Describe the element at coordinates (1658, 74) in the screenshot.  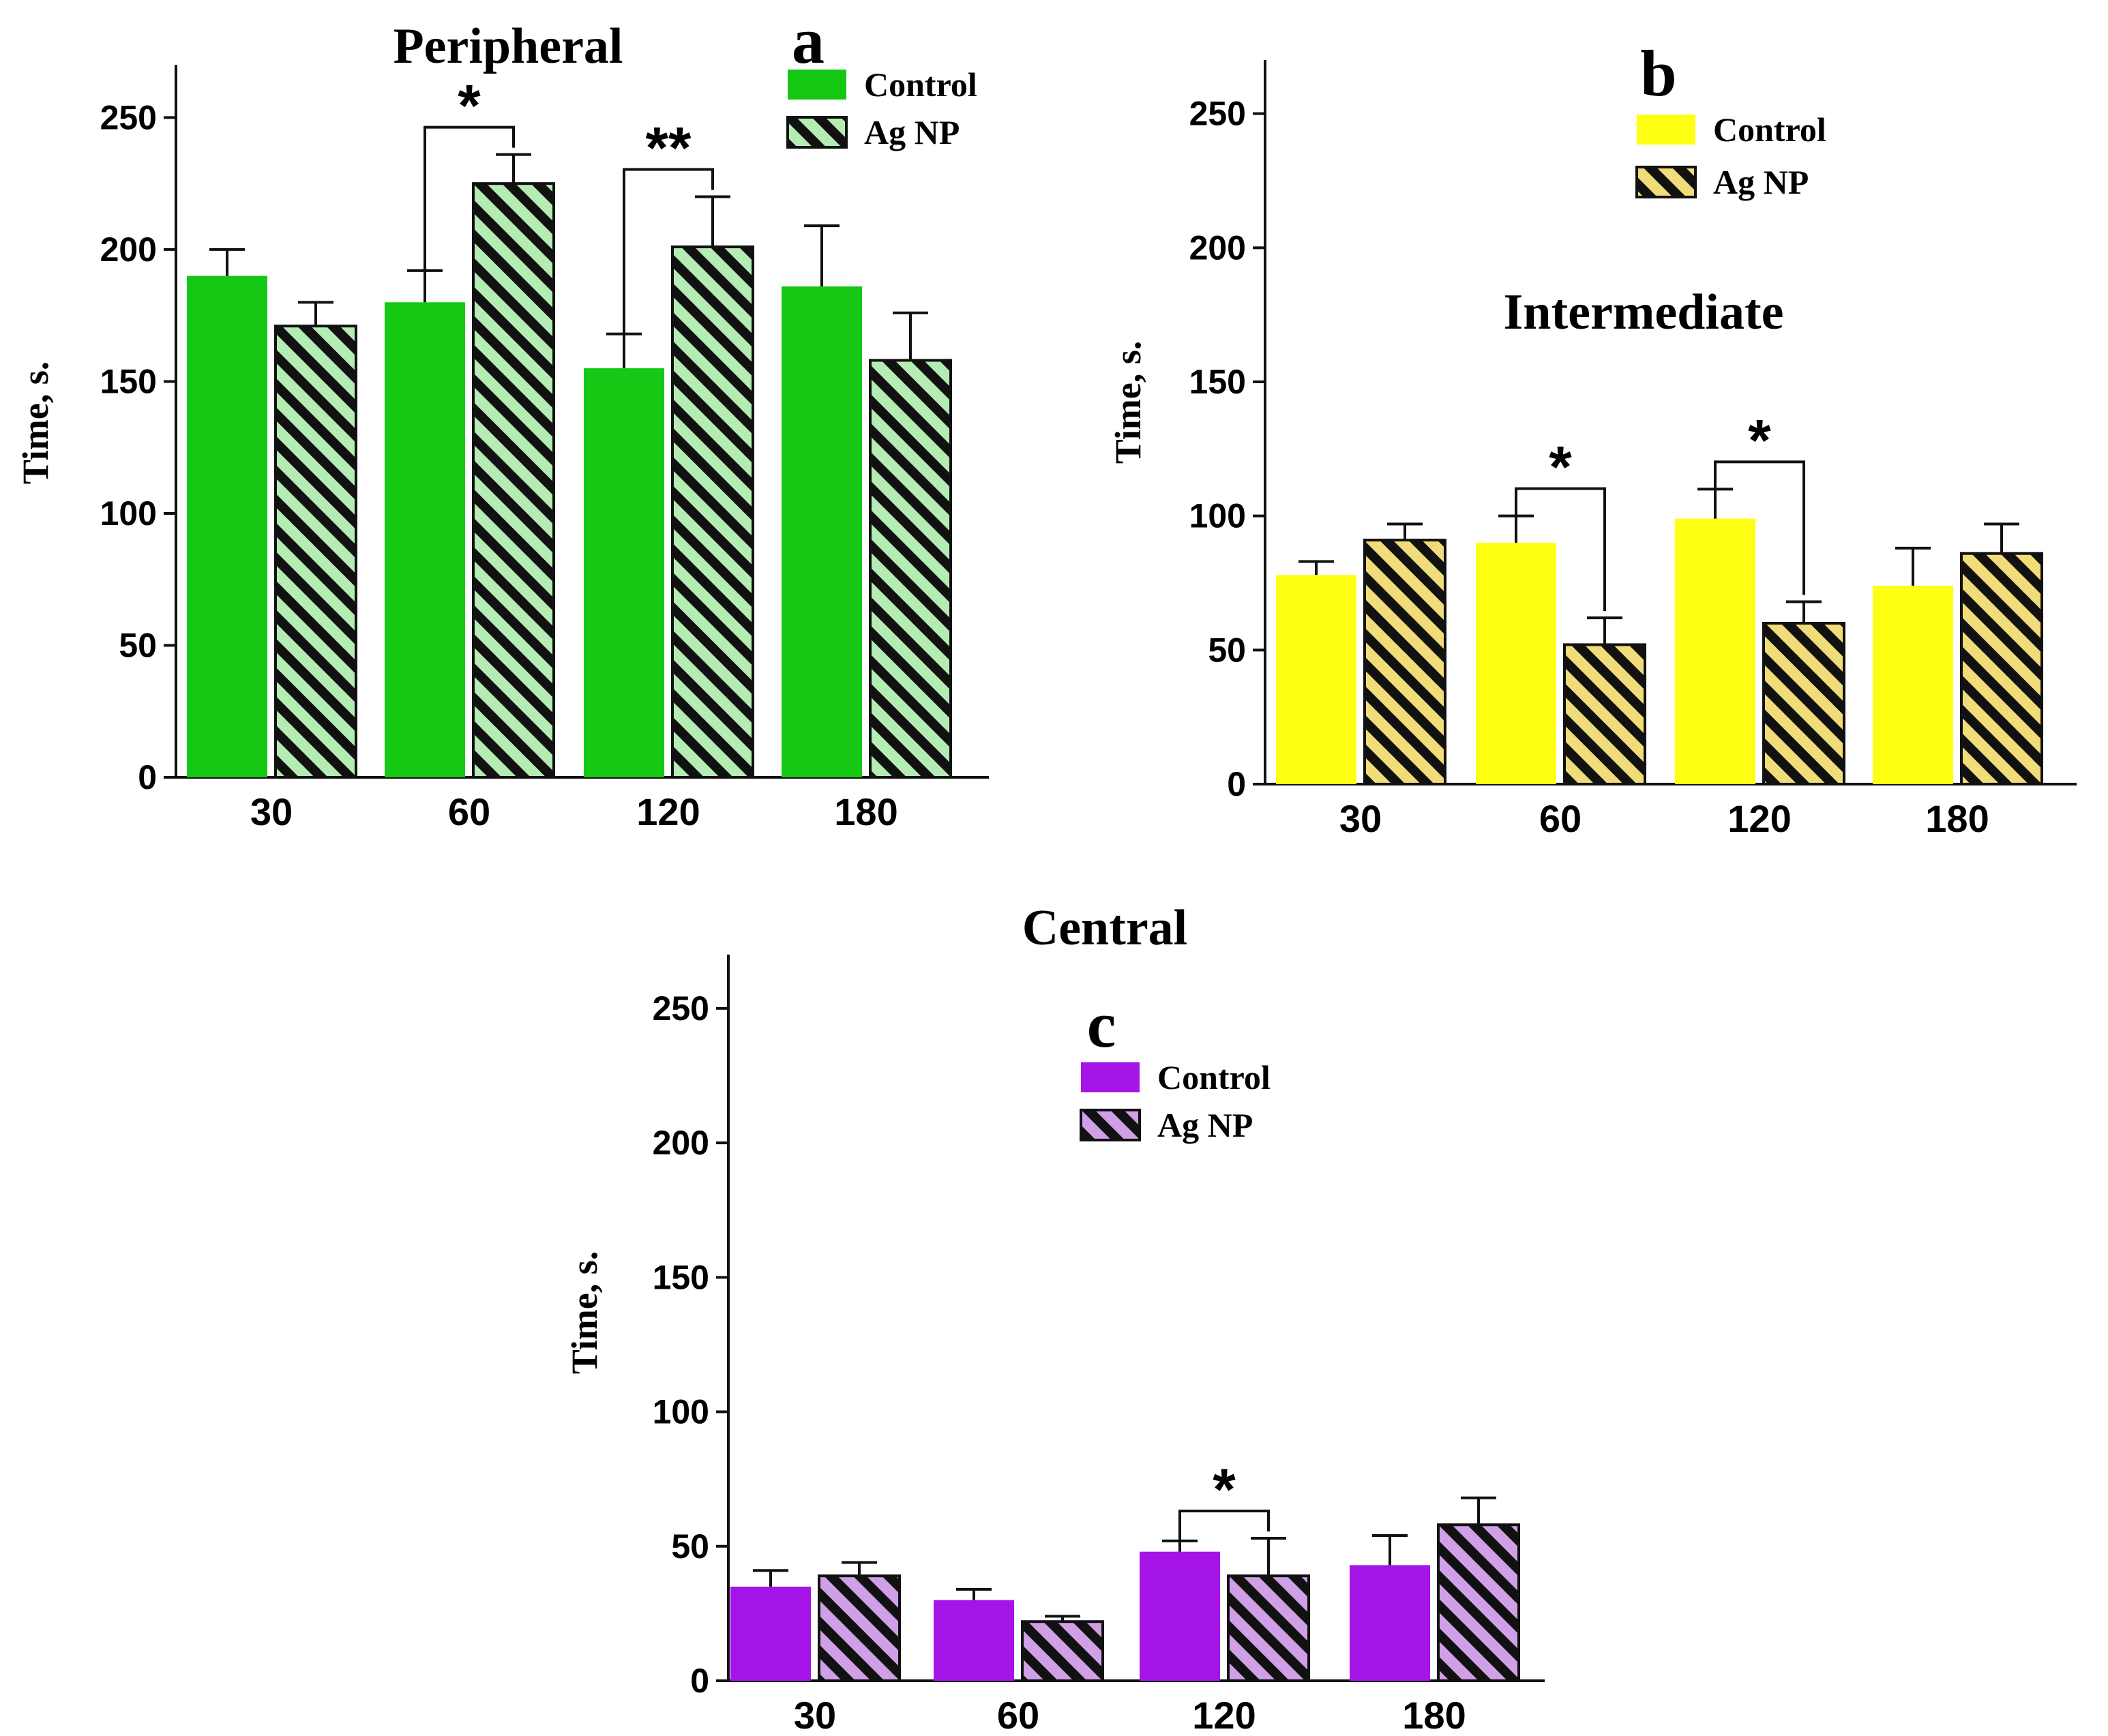
I see `panel-letter: b` at that location.